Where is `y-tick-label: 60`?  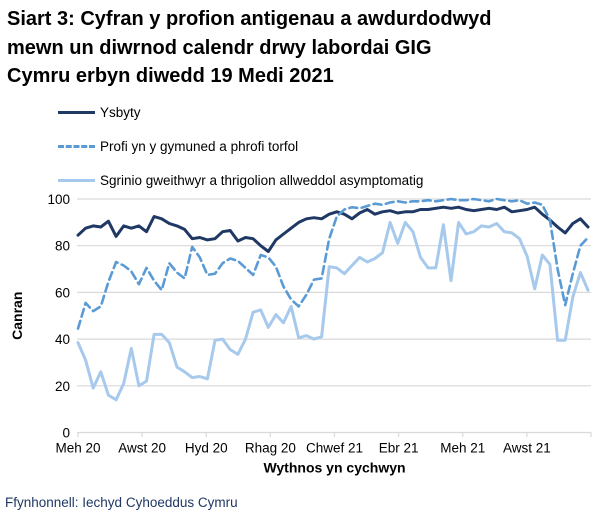 y-tick-label: 60 is located at coordinates (62, 292).